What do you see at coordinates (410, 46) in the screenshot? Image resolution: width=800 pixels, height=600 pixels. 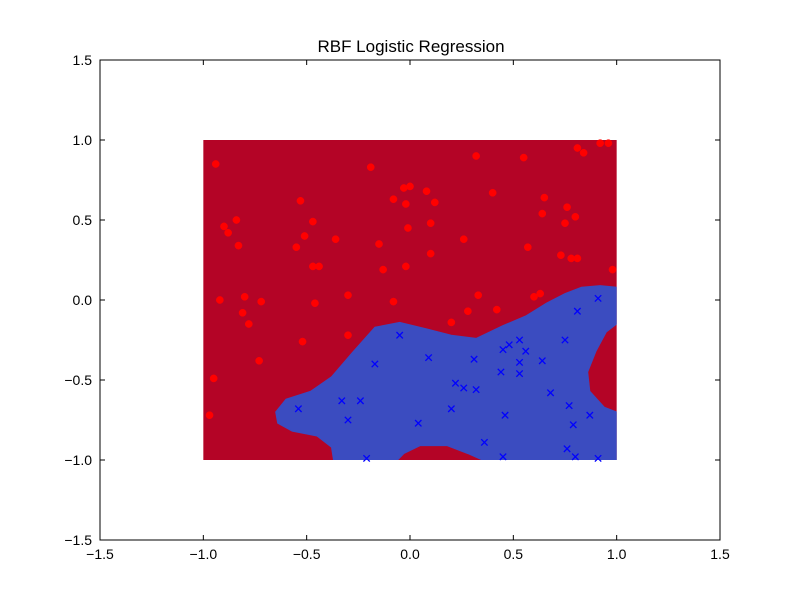 I see `chart-title: RBF Logistic Regression` at bounding box center [410, 46].